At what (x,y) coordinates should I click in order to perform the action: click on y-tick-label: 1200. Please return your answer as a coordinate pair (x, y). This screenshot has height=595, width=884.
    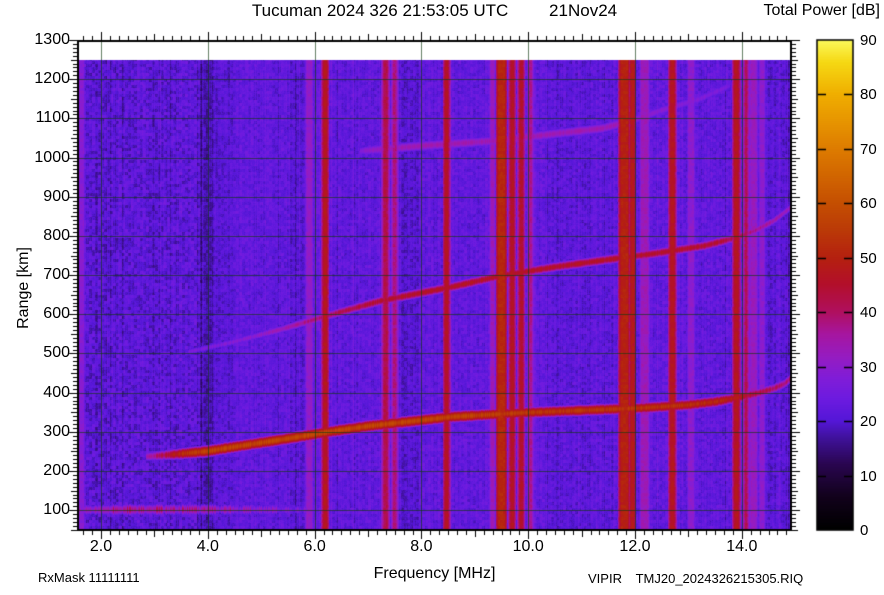
    Looking at the image, I should click on (52, 79).